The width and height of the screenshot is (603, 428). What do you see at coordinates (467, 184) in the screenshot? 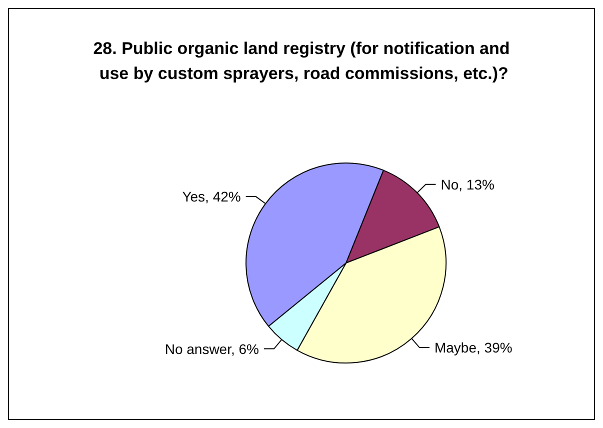
I see `slice-label: No, 13%` at bounding box center [467, 184].